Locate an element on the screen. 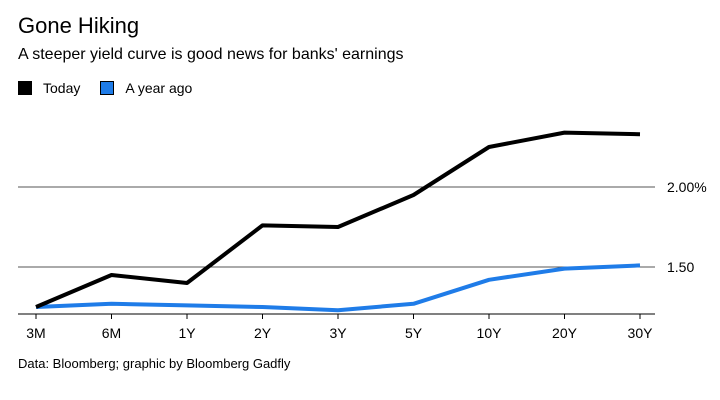 This screenshot has height=400, width=720. series-line-a-year-ago is located at coordinates (338, 288).